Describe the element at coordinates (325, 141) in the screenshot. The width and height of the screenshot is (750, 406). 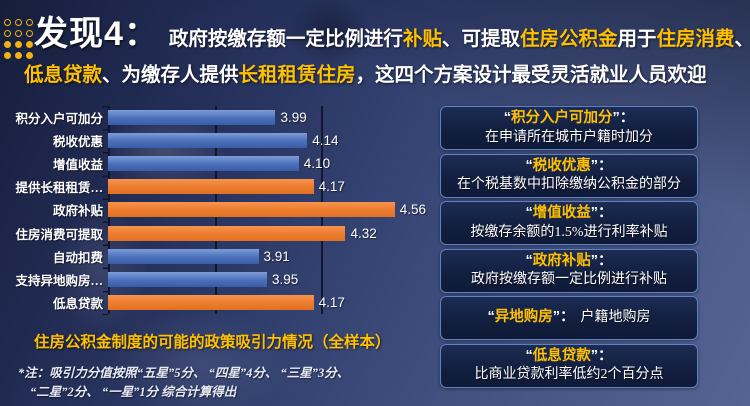
I see `value-label: 4.14` at that location.